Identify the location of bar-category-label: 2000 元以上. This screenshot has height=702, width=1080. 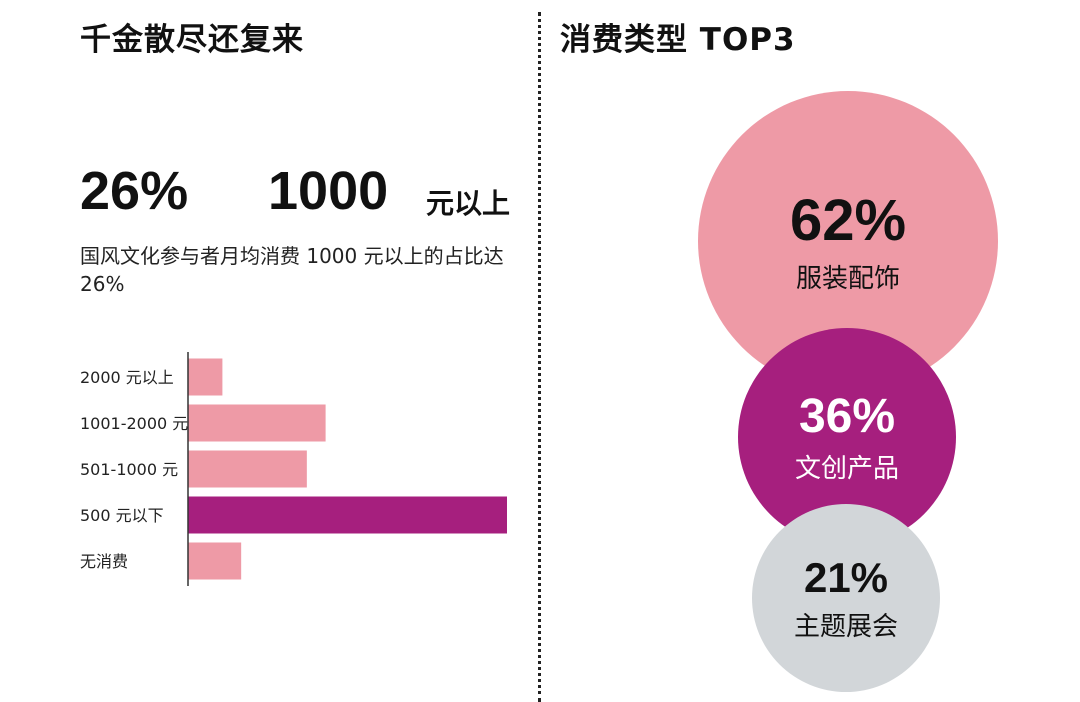
(127, 377).